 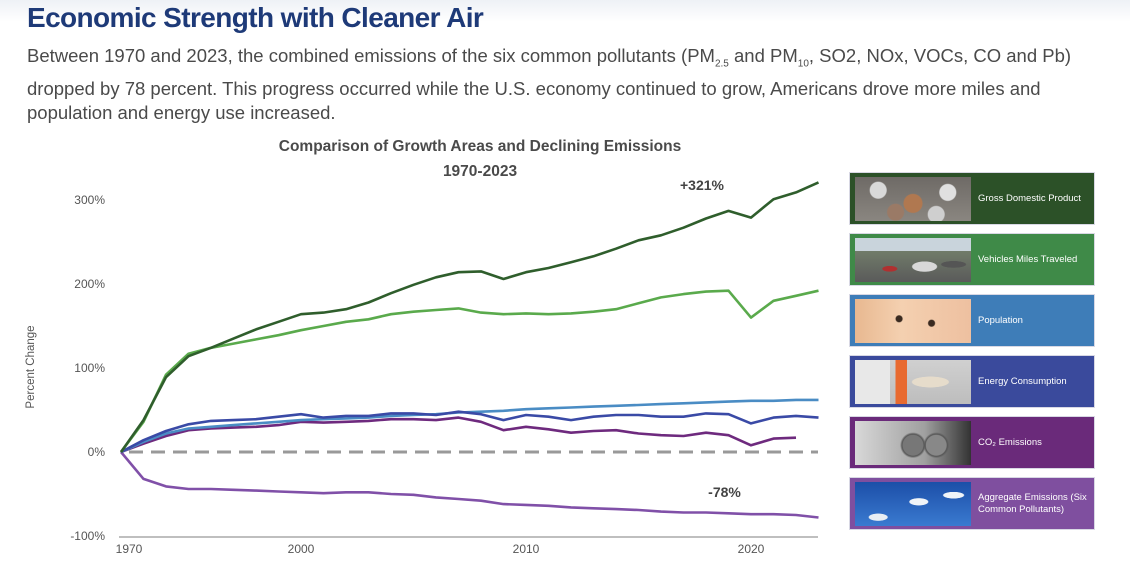 What do you see at coordinates (913, 259) in the screenshot?
I see `traffic-photo` at bounding box center [913, 259].